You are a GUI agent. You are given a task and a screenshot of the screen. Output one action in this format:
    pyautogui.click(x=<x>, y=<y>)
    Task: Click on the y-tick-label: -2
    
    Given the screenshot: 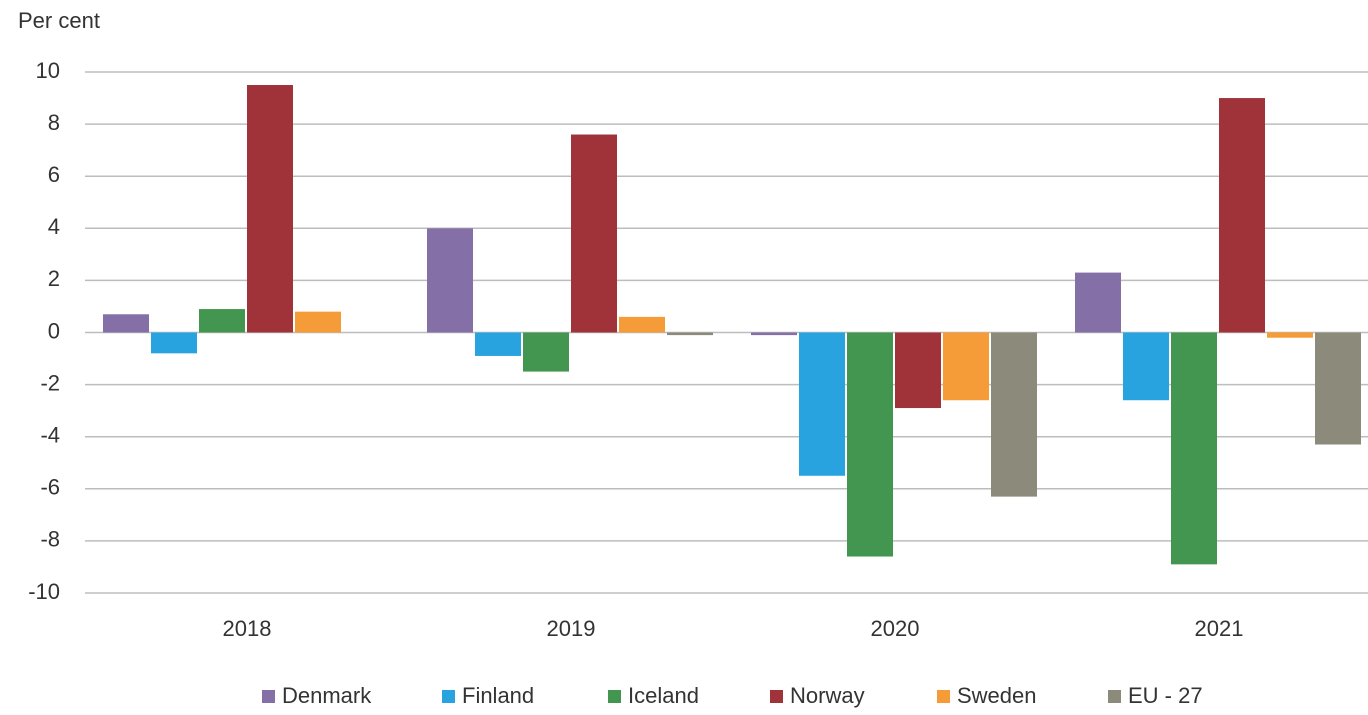 What is the action you would take?
    pyautogui.click(x=50, y=382)
    